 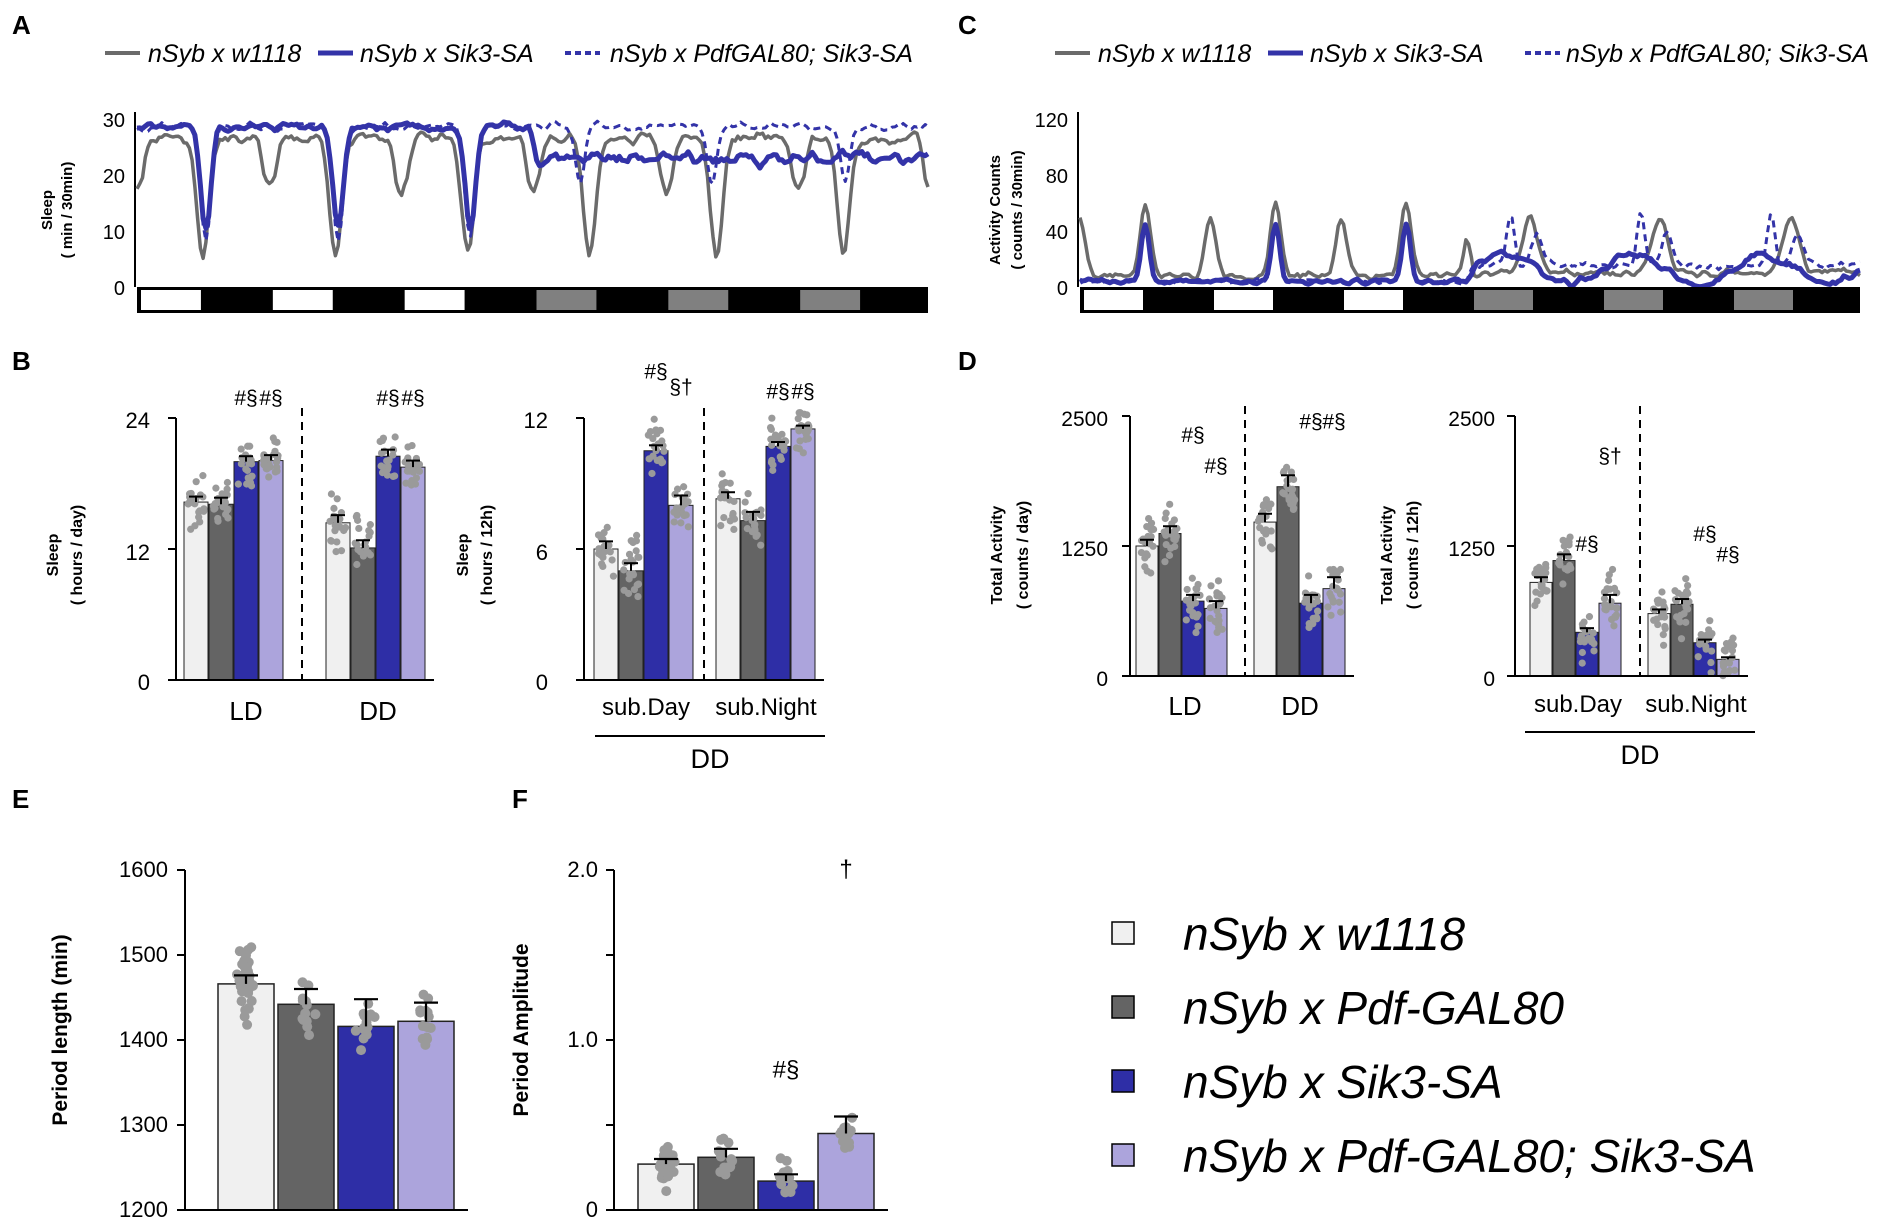 What do you see at coordinates (1057, 233) in the screenshot?
I see `y-tick-label: 40` at bounding box center [1057, 233].